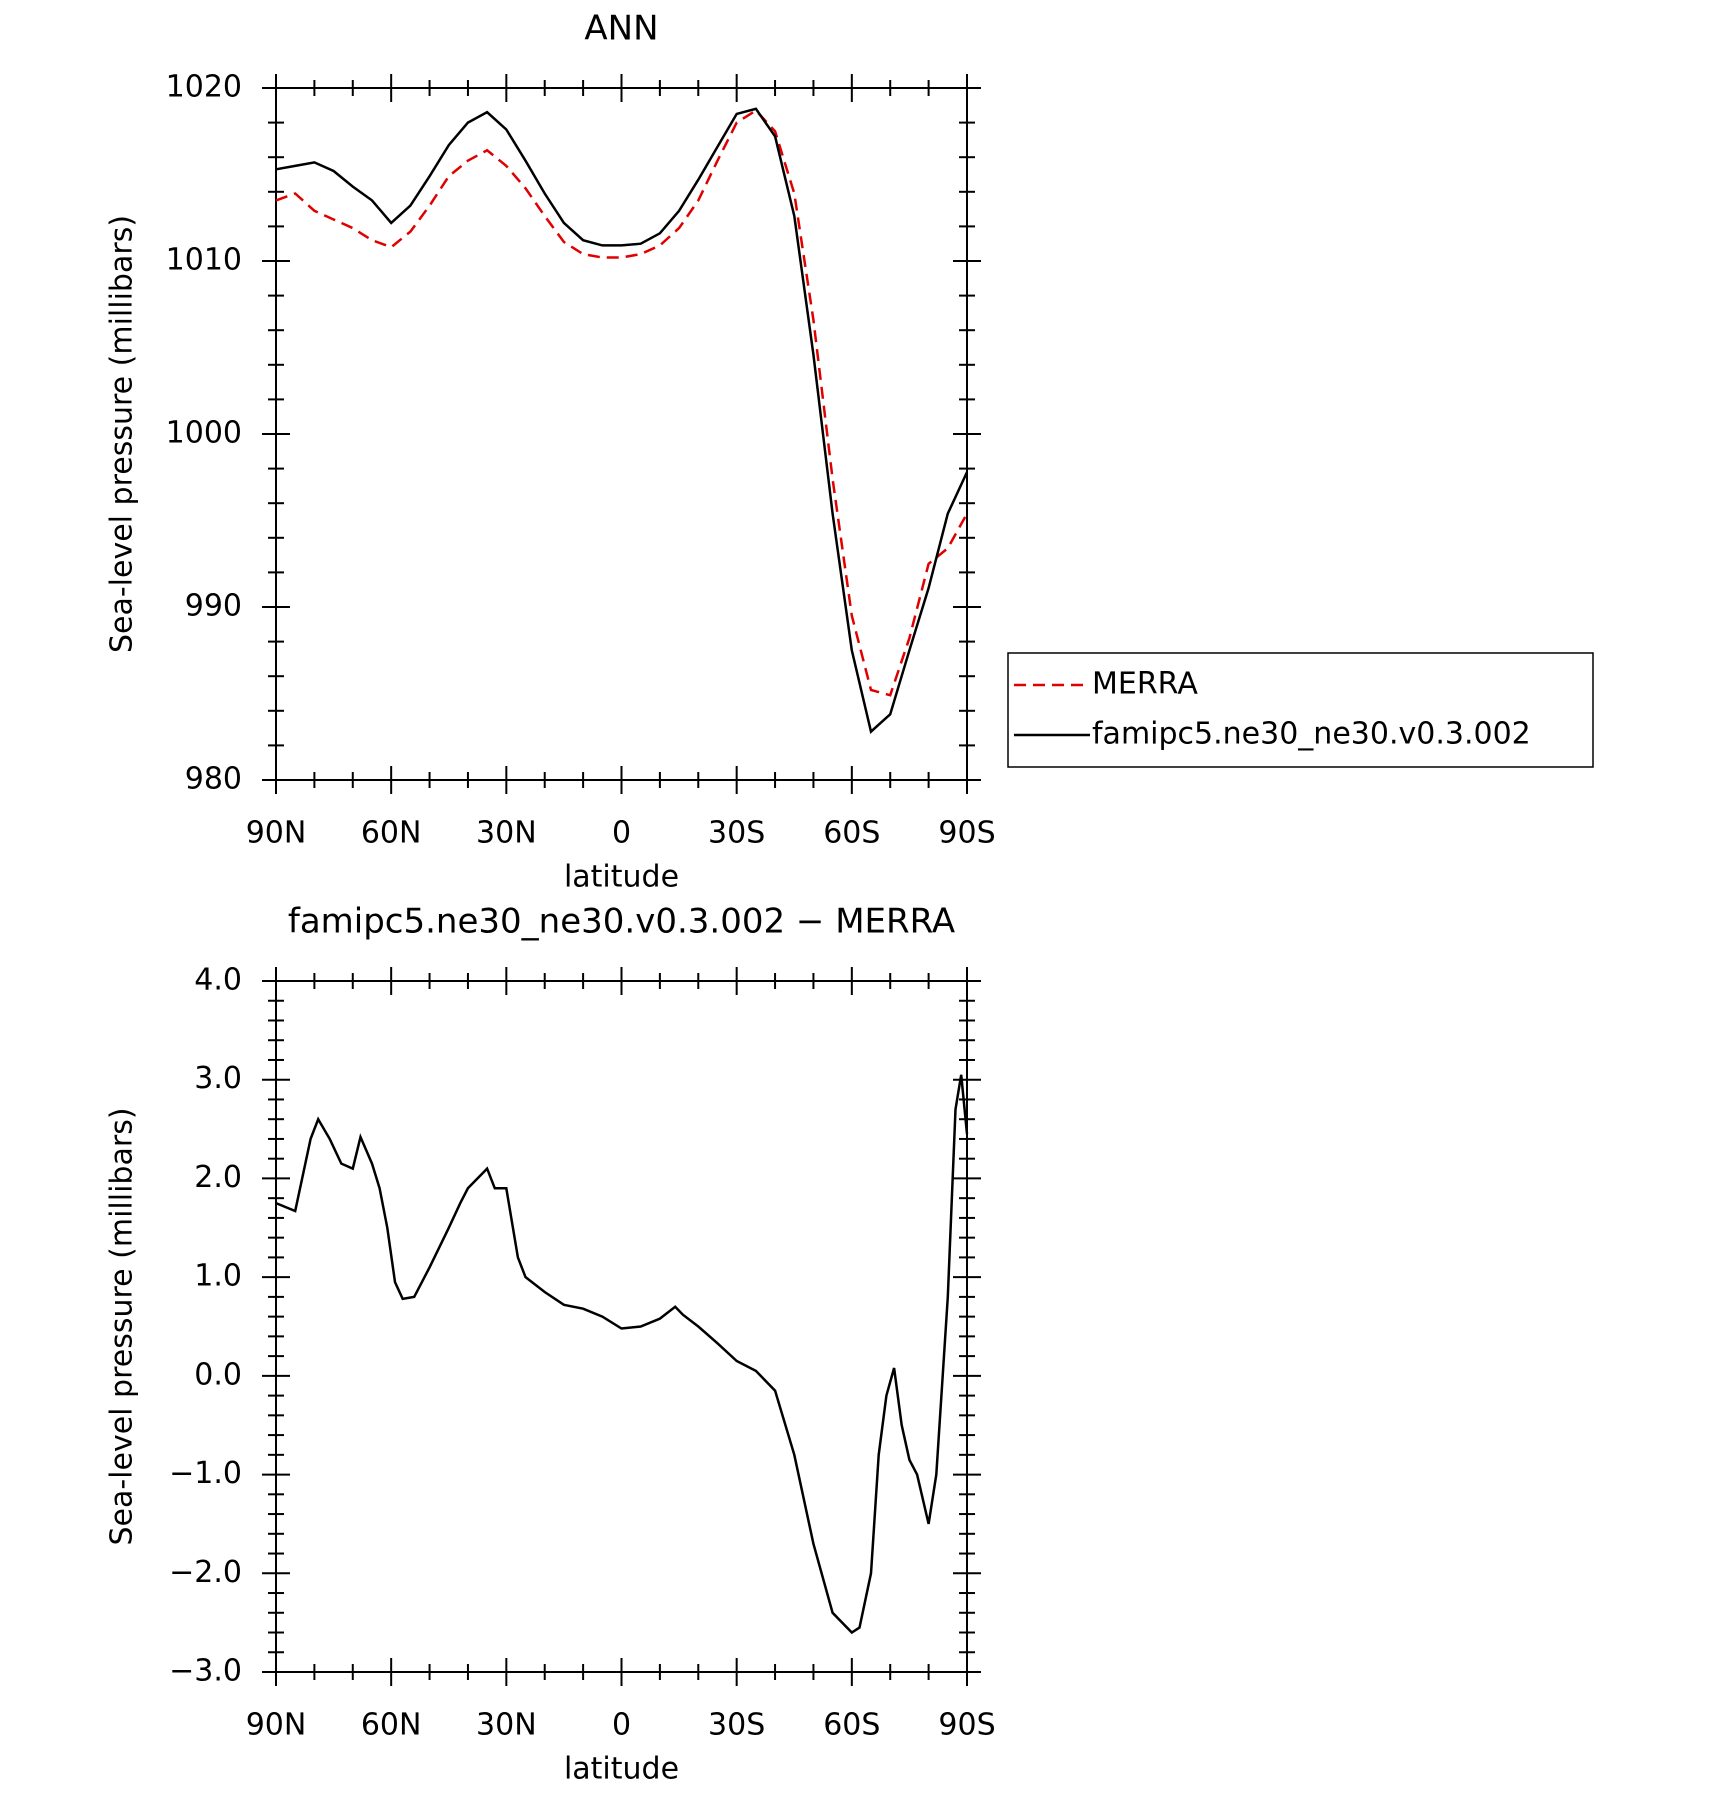 This screenshot has height=1800, width=1710. I want to click on y-tick-label: −3.0, so click(205, 1671).